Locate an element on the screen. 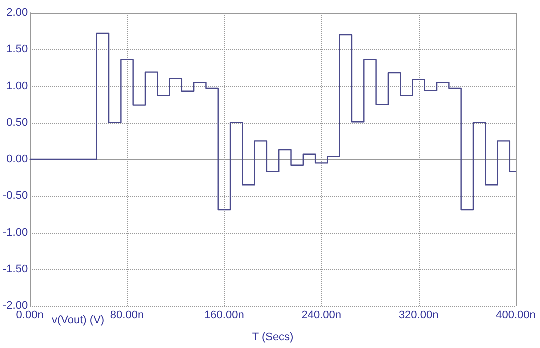  x-tick-label: 400.00n is located at coordinates (516, 316).